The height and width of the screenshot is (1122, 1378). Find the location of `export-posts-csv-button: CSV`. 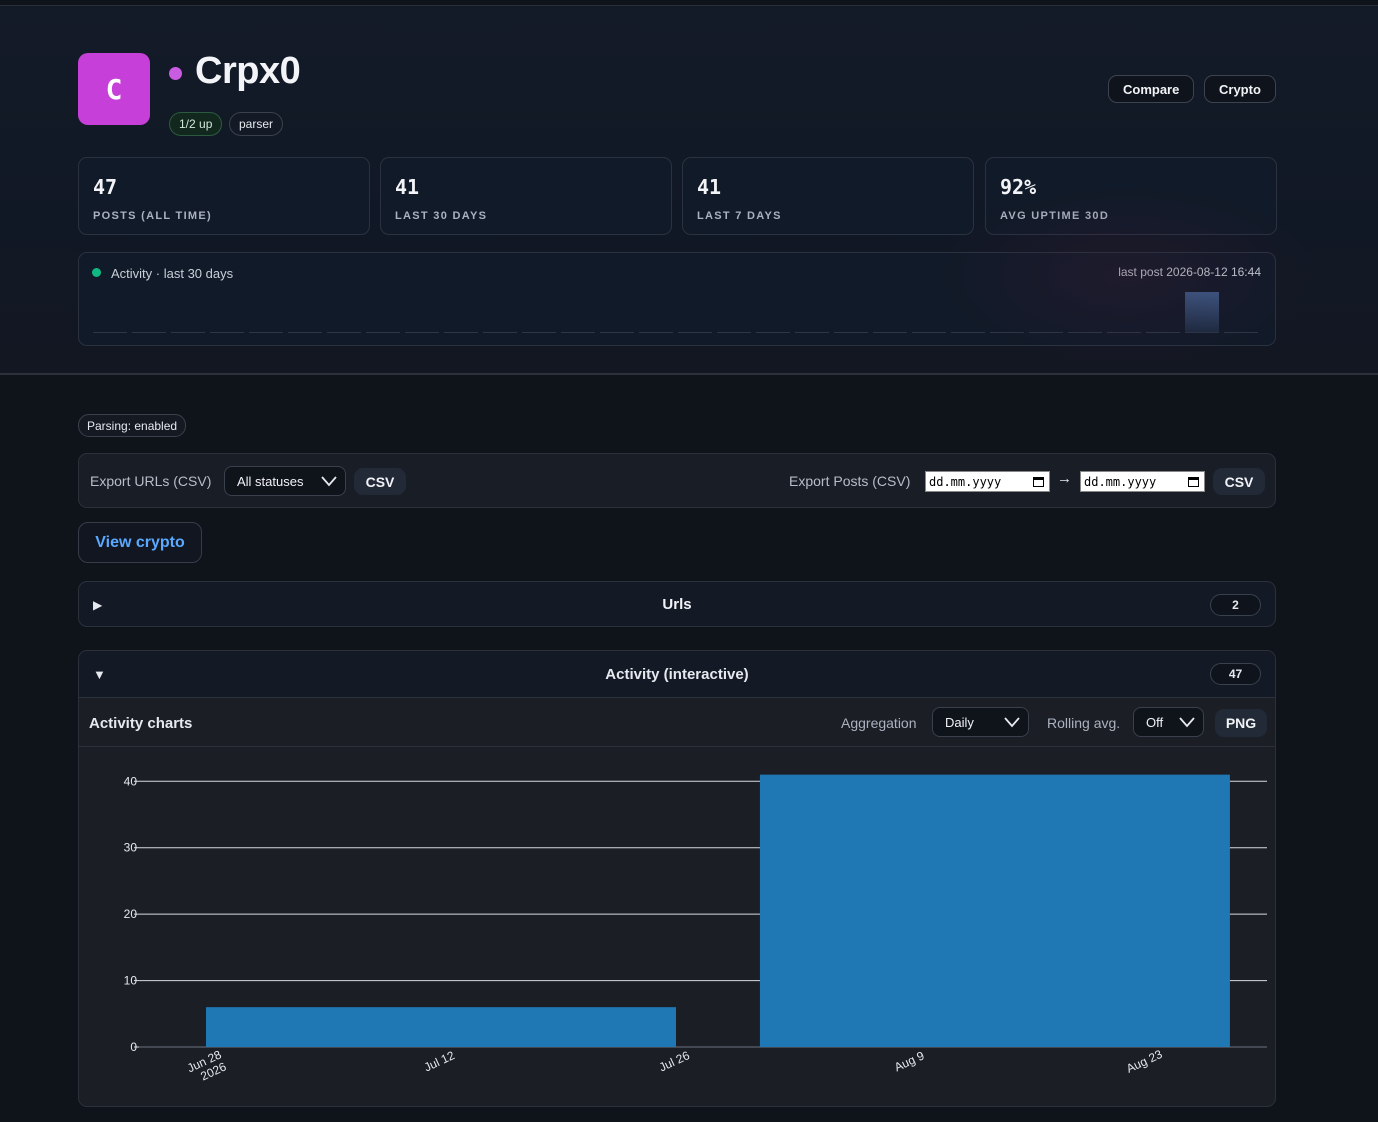

export-posts-csv-button: CSV is located at coordinates (1239, 481).